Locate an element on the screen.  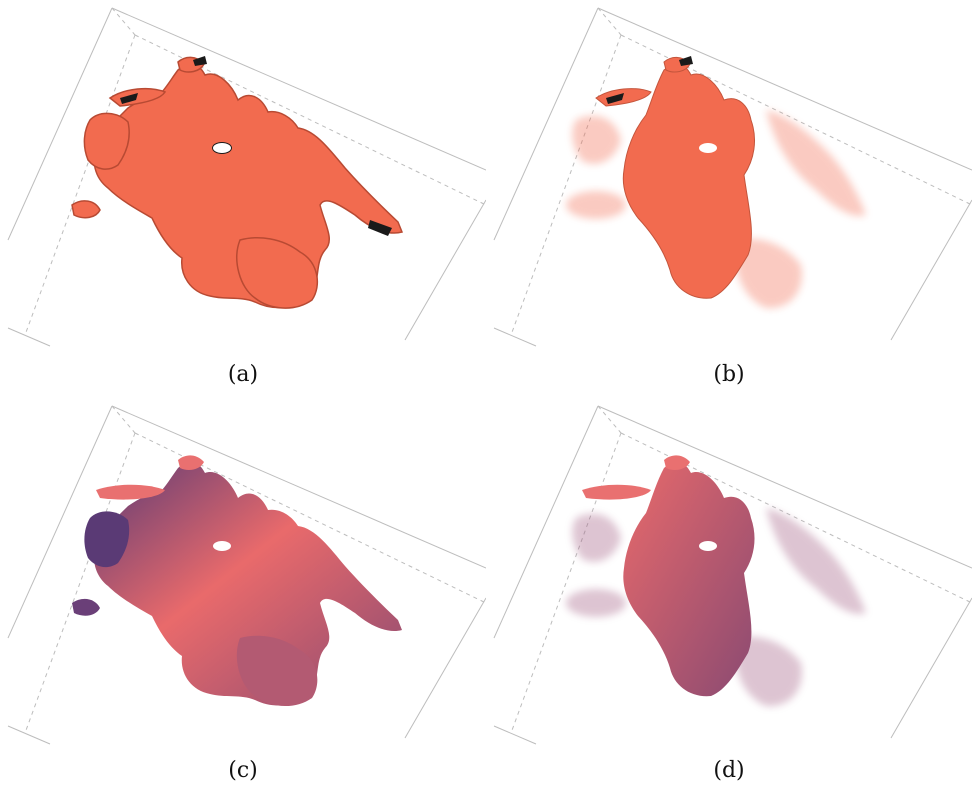
shadow-edges-b is located at coordinates (649, 80).